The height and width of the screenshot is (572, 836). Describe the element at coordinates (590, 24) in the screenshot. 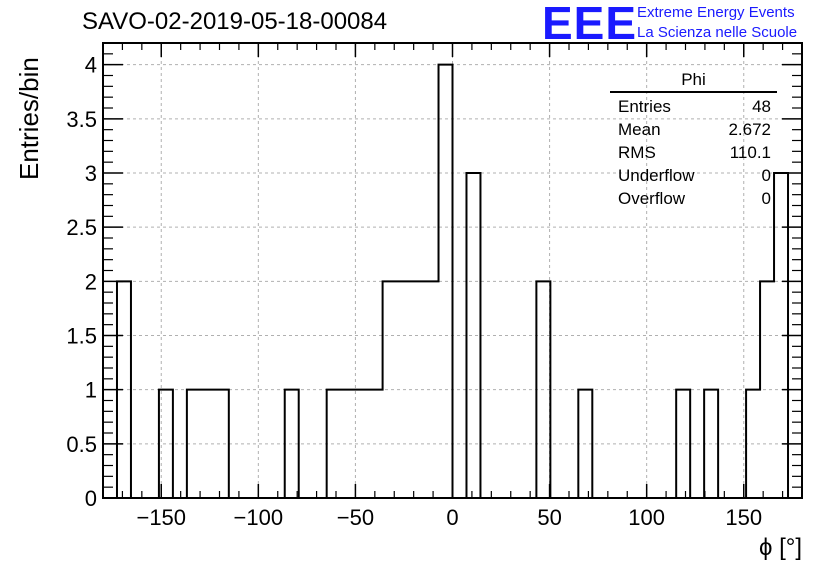

I see `eee-logo: EEE` at that location.